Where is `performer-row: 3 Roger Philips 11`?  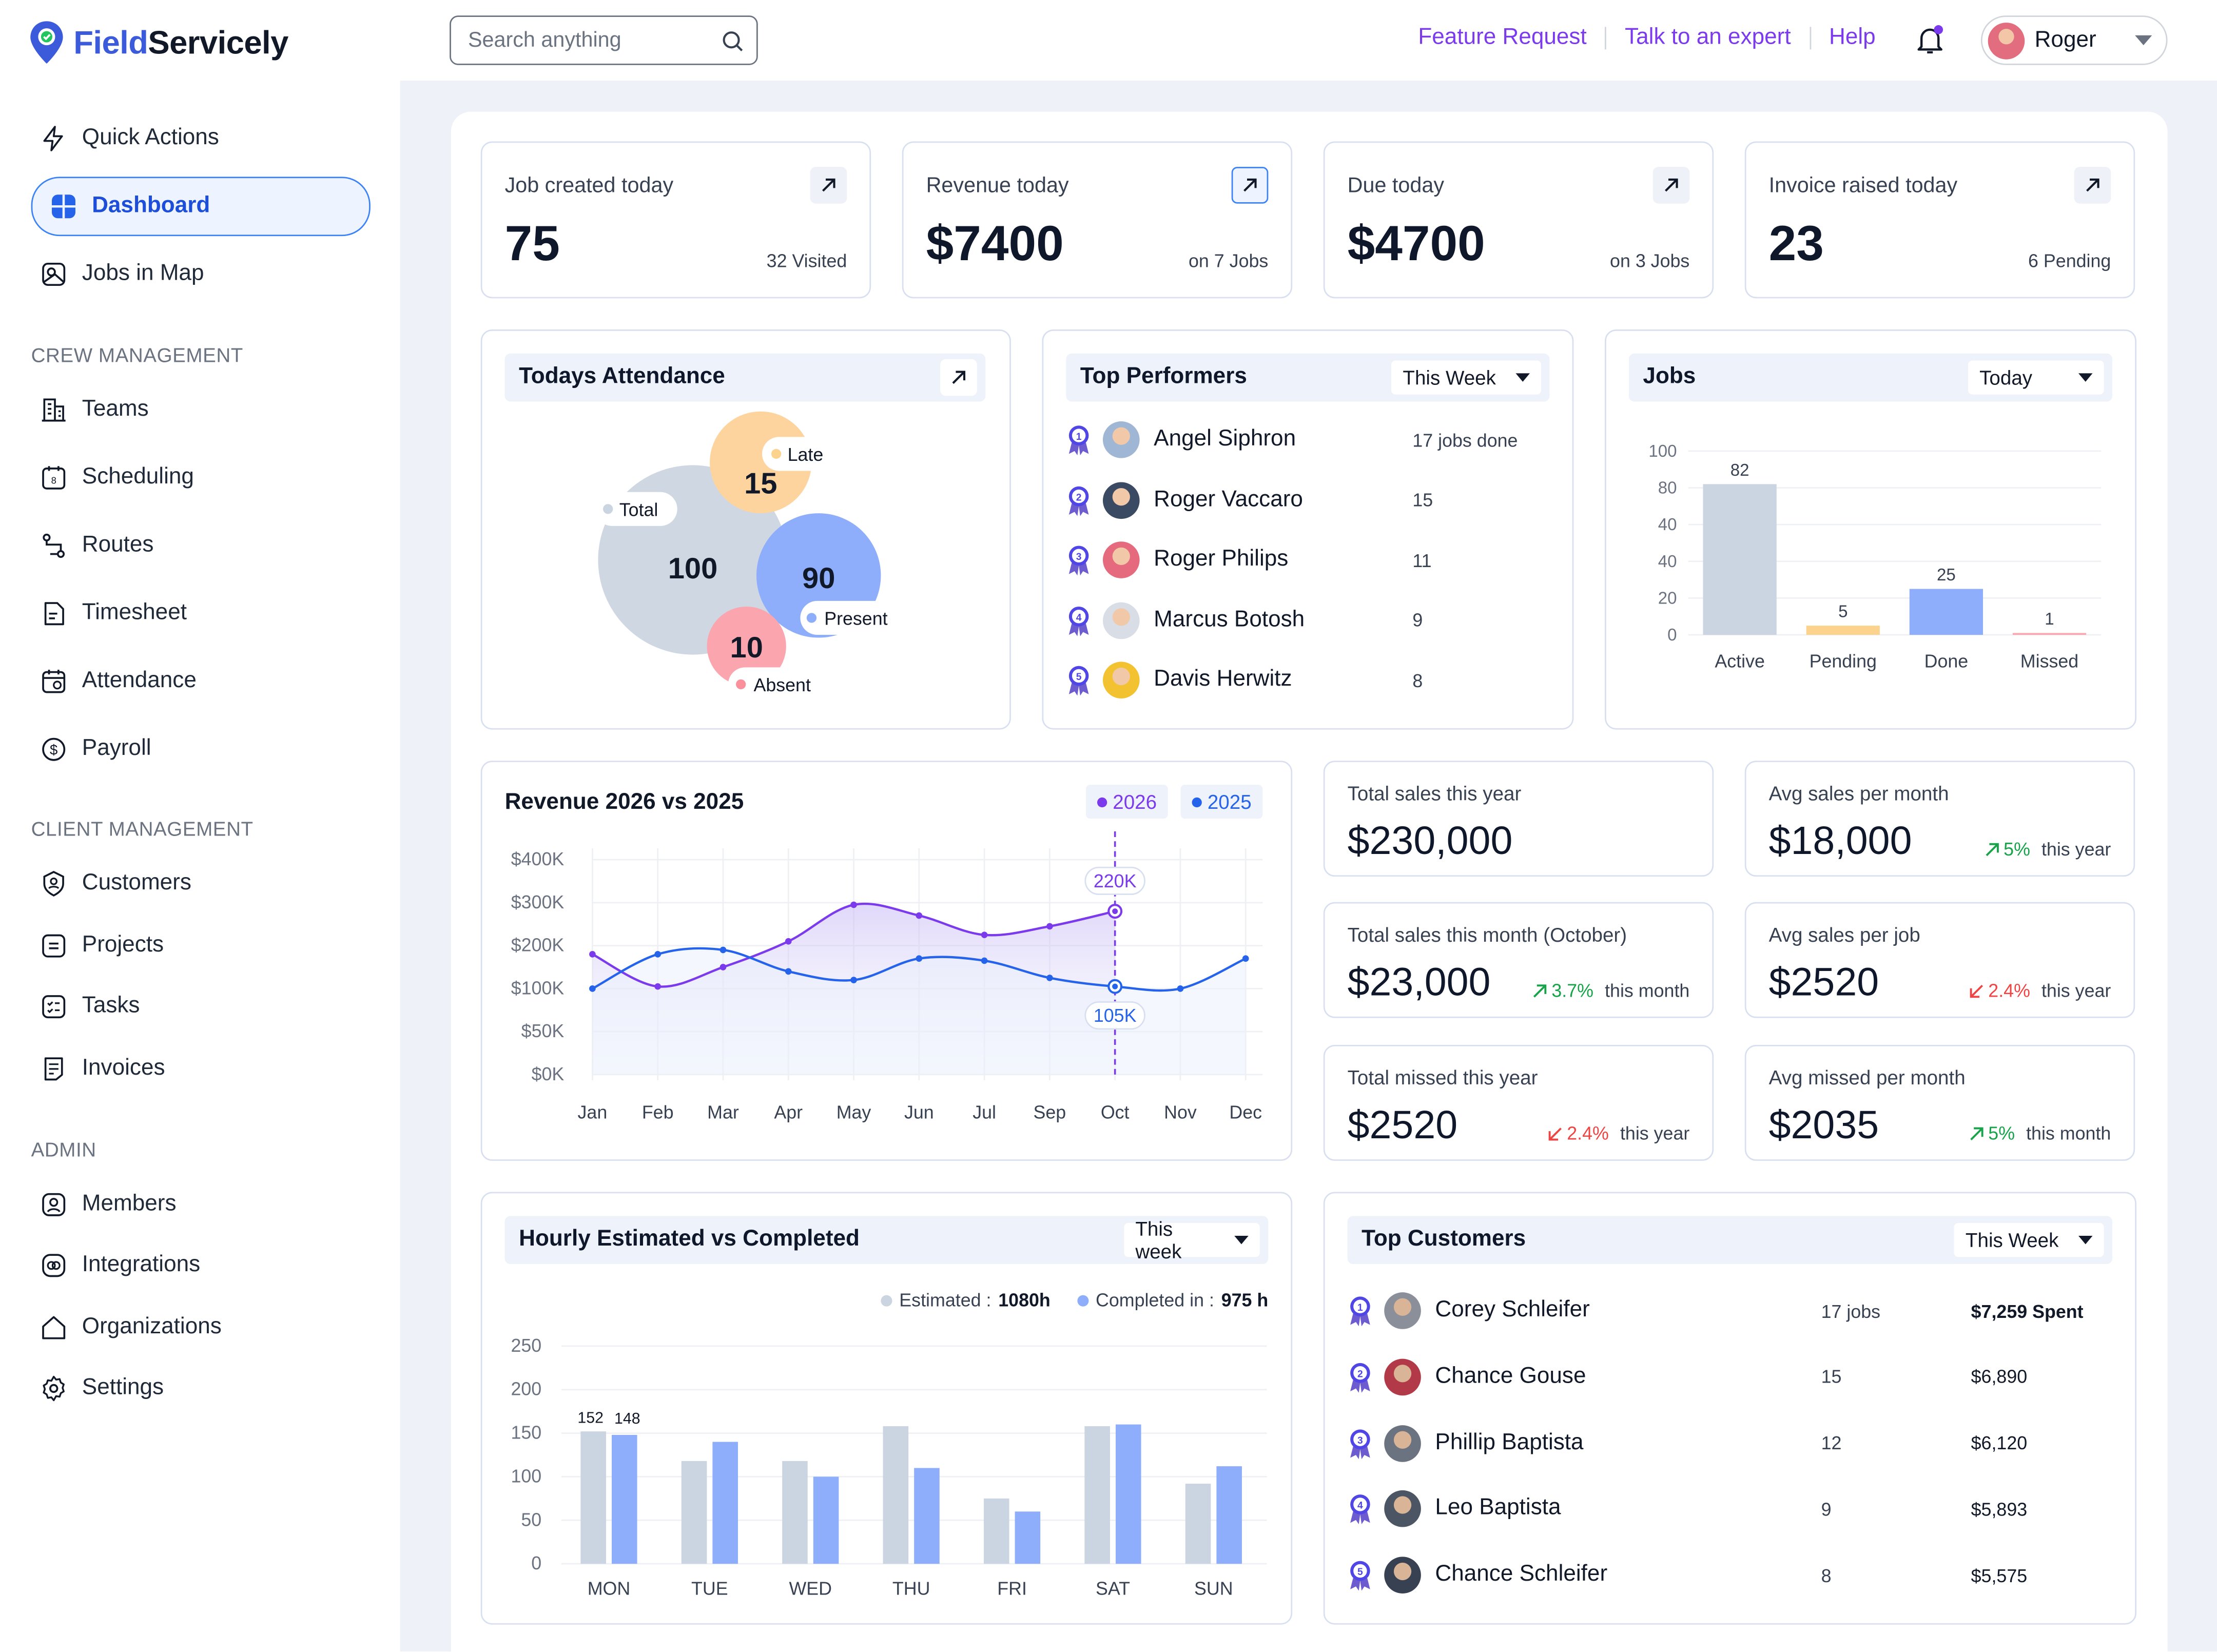
performer-row: 3 Roger Philips 11 is located at coordinates (1306, 559).